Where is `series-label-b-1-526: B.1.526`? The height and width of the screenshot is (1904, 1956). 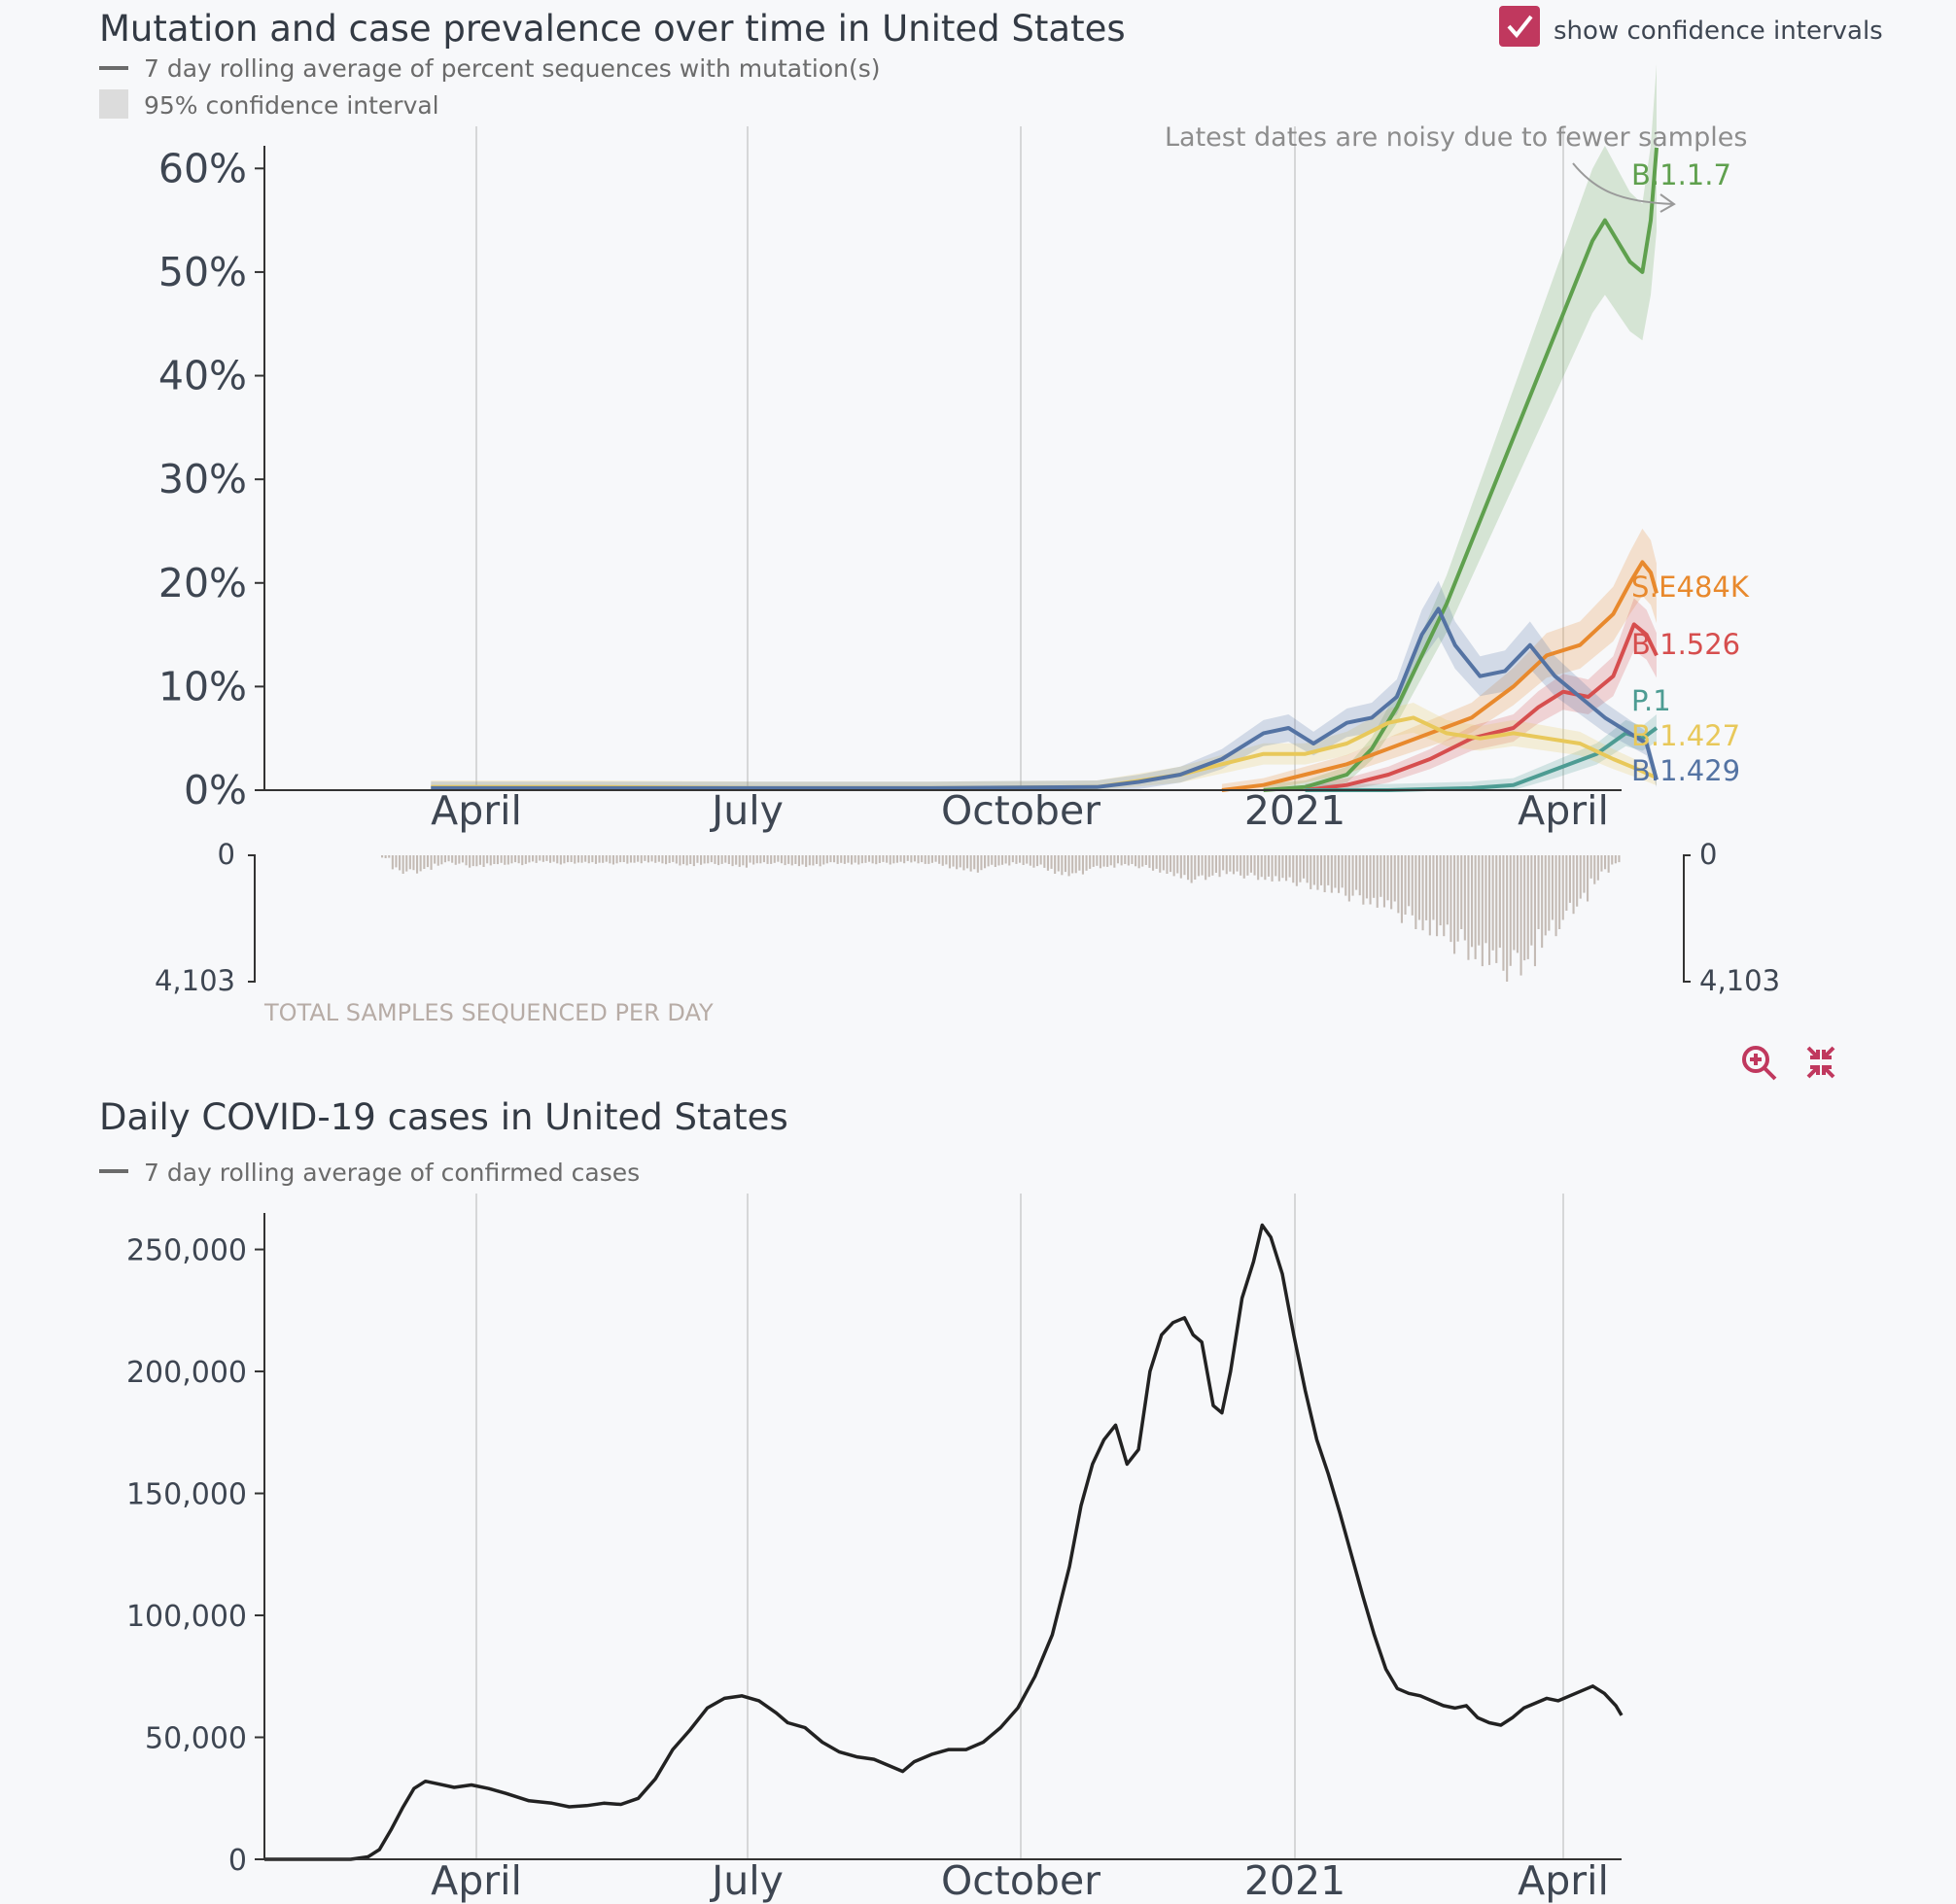
series-label-b-1-526: B.1.526 is located at coordinates (1685, 644).